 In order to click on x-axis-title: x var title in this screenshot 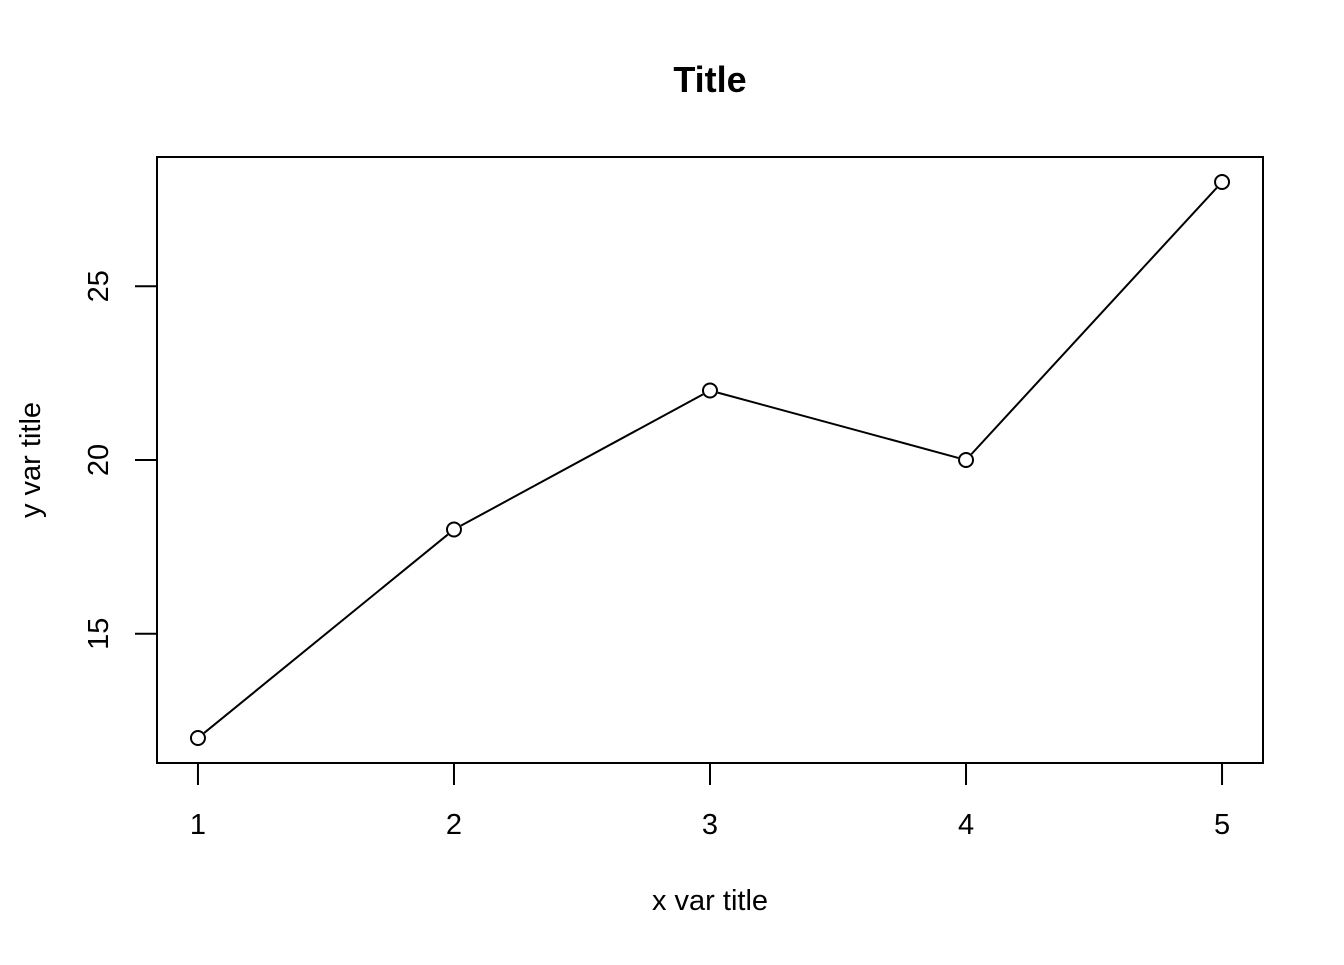, I will do `click(710, 901)`.